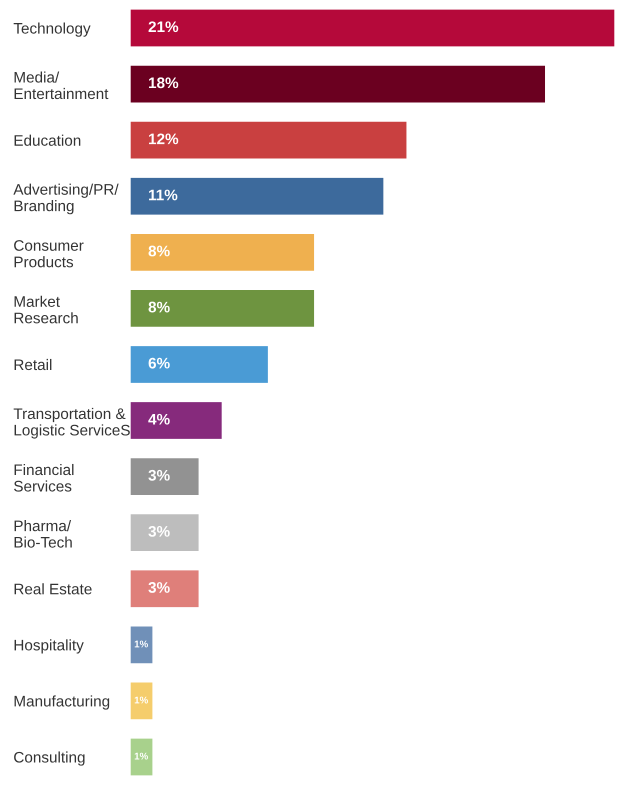 The image size is (622, 785). Describe the element at coordinates (163, 195) in the screenshot. I see `data-label: 11%` at that location.